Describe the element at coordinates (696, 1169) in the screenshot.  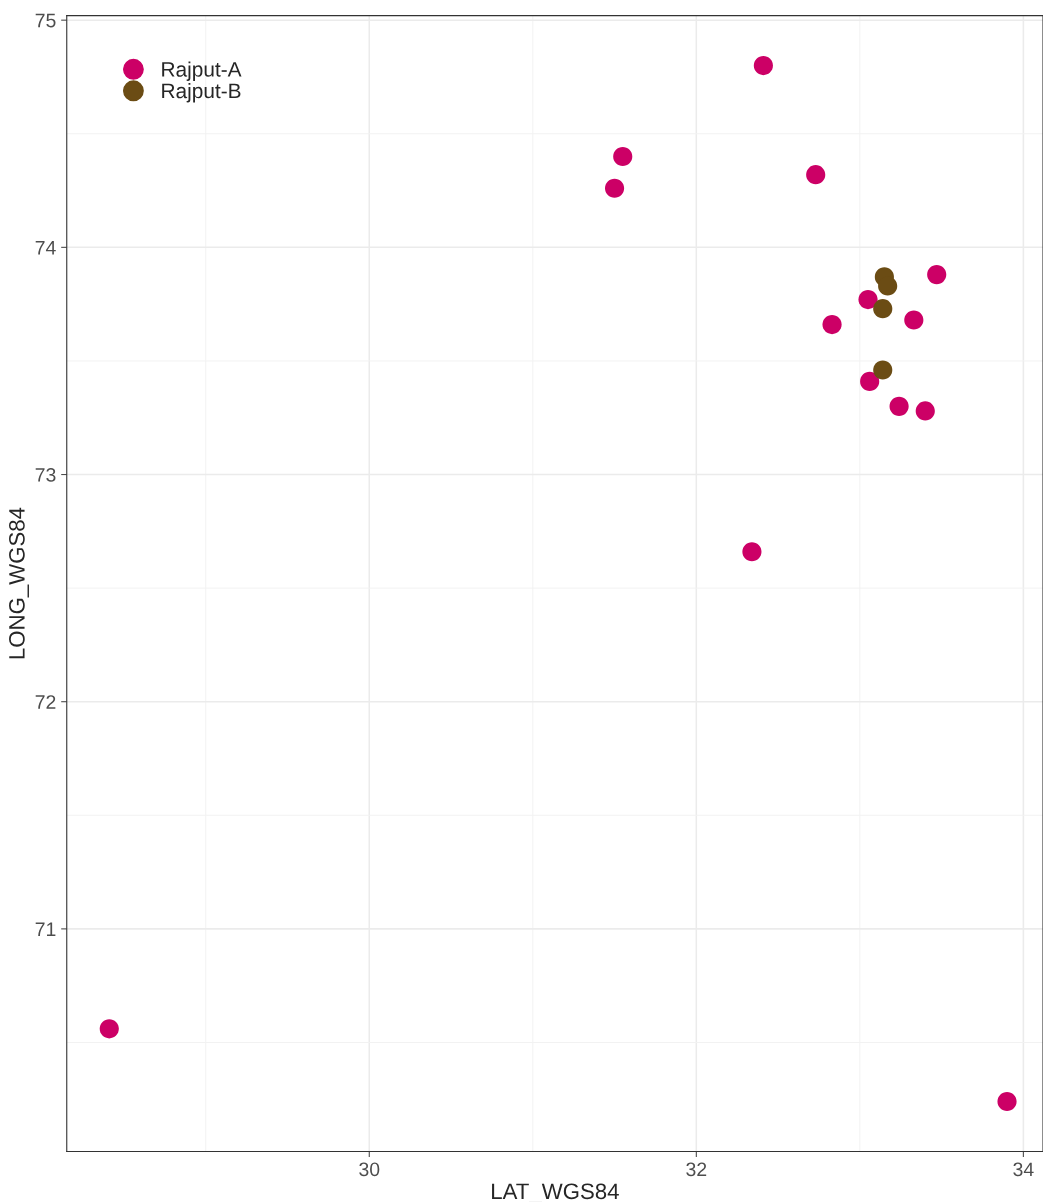
I see `x-tick-label: 32` at that location.